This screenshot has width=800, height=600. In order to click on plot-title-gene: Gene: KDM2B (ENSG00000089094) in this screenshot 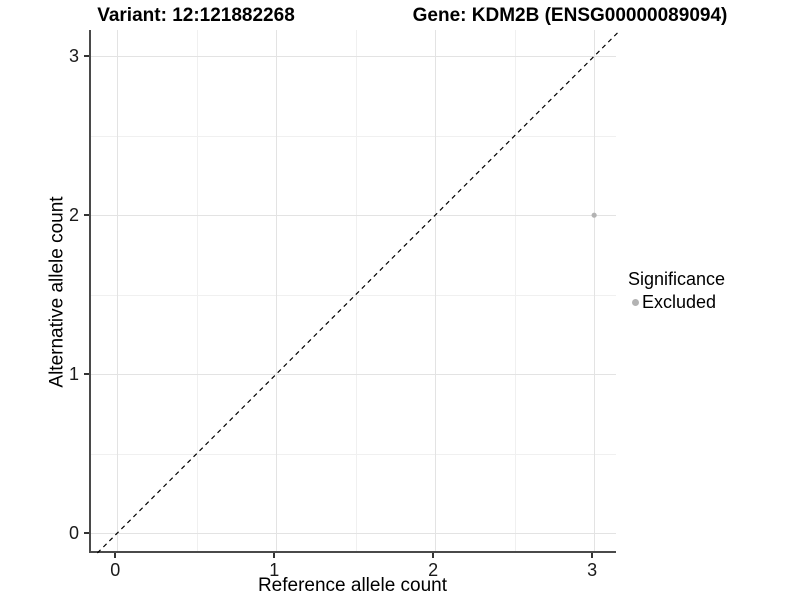, I will do `click(570, 15)`.